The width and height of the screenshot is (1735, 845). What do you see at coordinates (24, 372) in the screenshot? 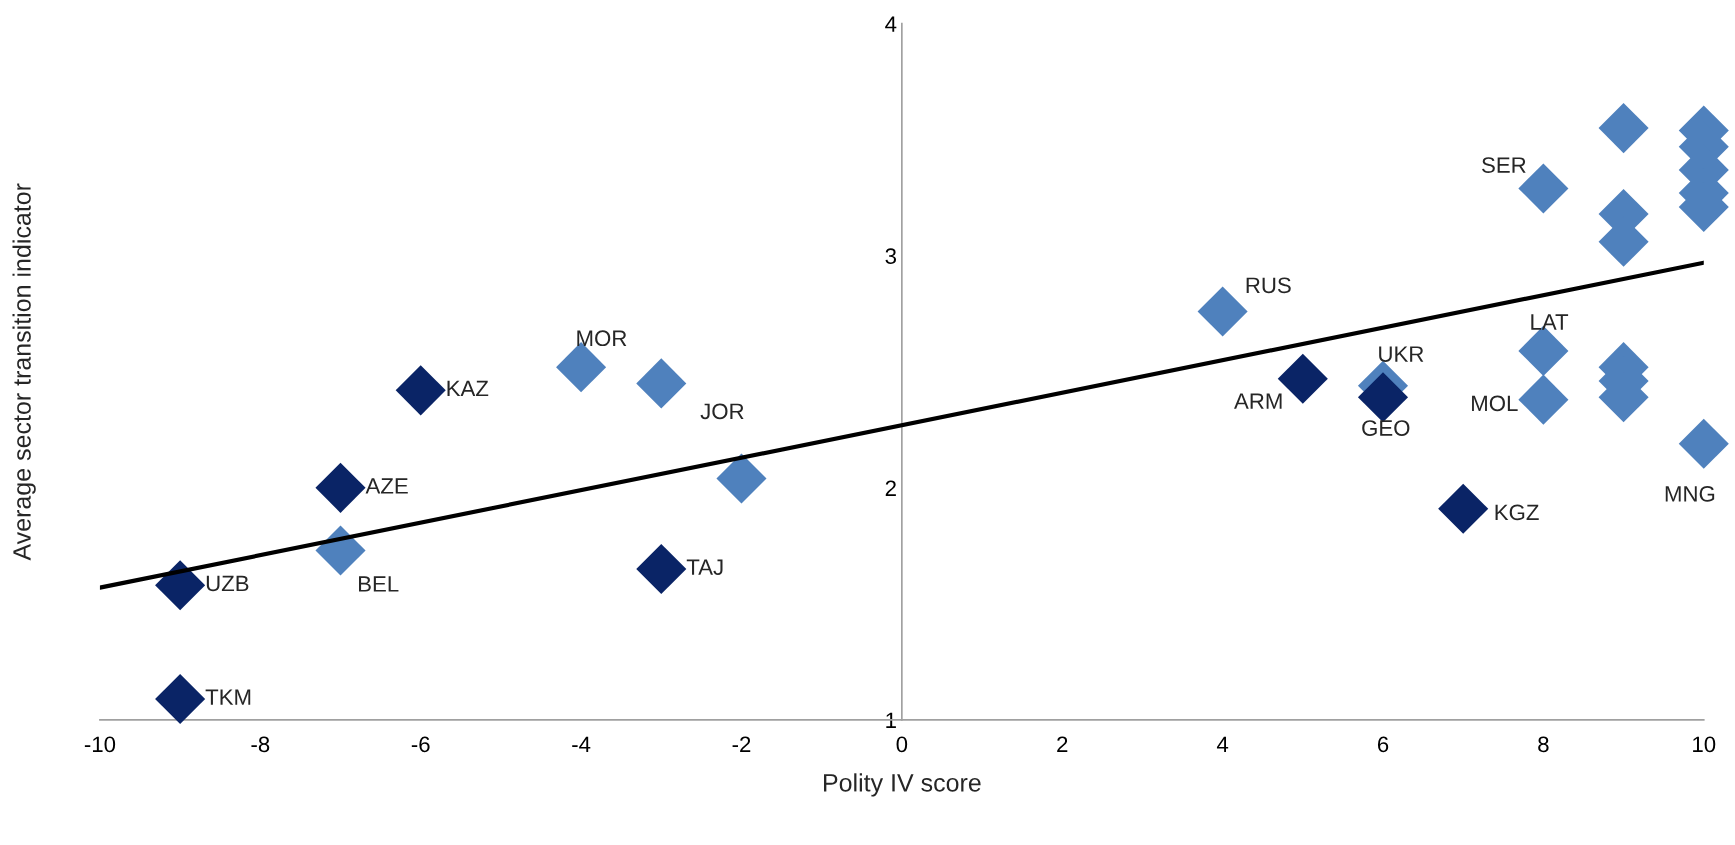
I see `y-axis-title: Average sector transition indicator` at bounding box center [24, 372].